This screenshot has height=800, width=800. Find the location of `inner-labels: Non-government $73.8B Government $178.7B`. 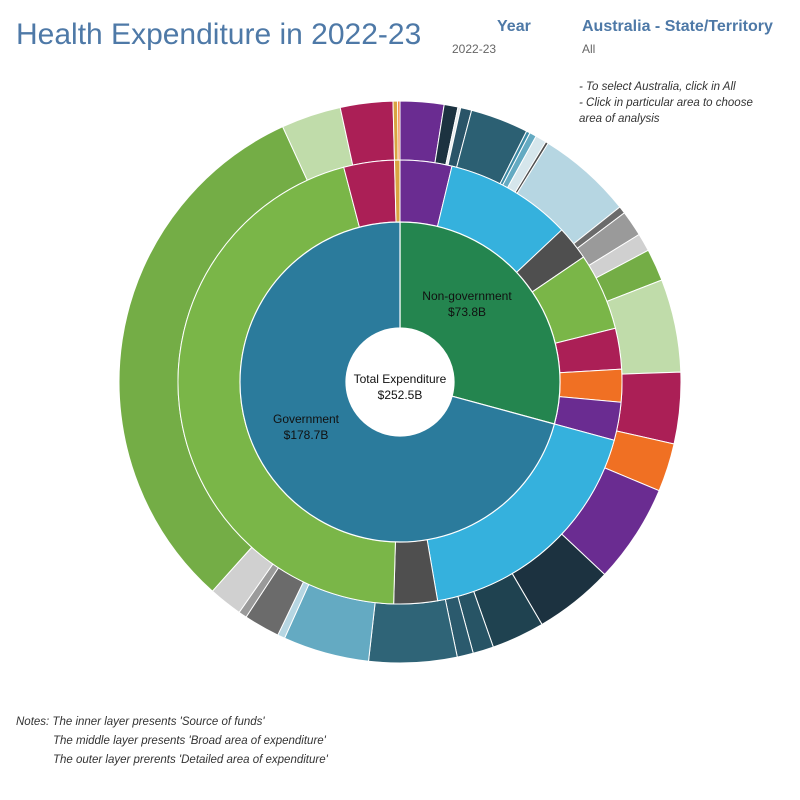

inner-labels: Non-government $73.8B Government $178.7B is located at coordinates (392, 365).